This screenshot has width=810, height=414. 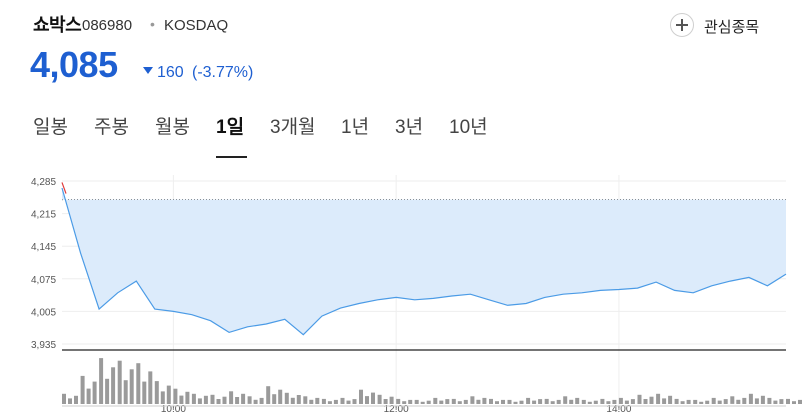 I want to click on y-tick-label: 4,145, so click(x=43, y=247).